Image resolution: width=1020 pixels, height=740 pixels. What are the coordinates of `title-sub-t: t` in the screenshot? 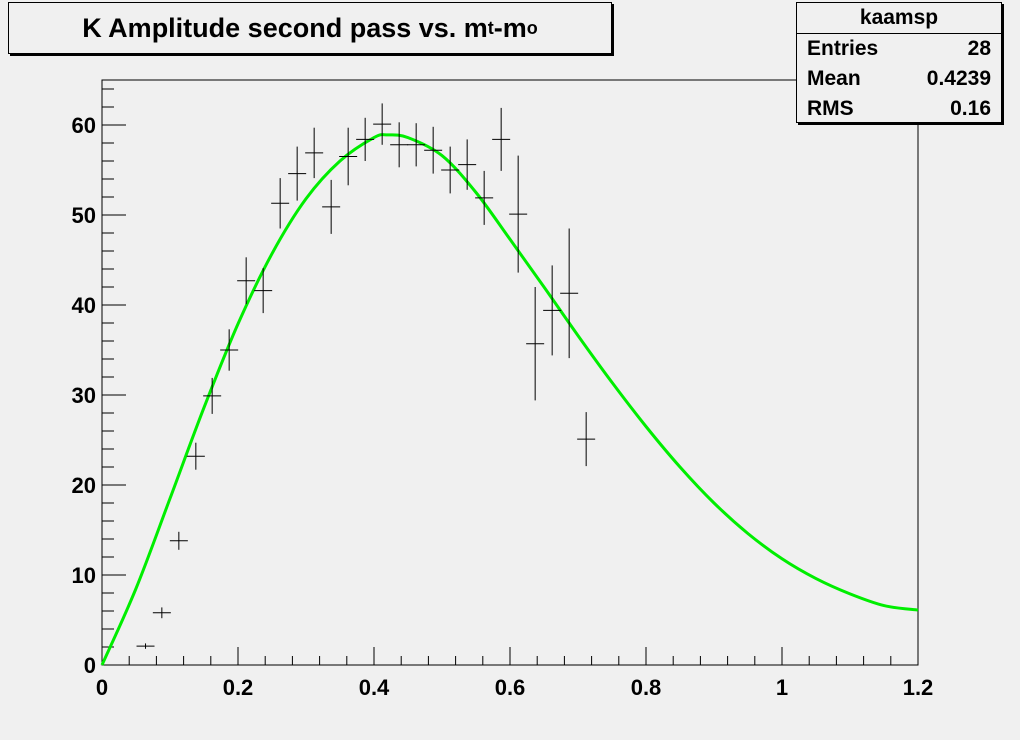 It's located at (490, 27).